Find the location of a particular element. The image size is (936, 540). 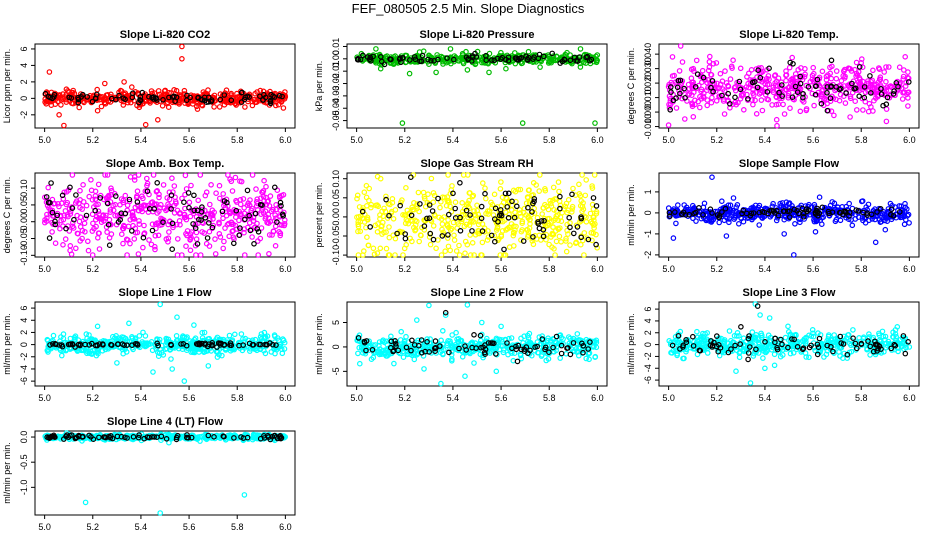

y-tick-label: 6 is located at coordinates (648, 309).